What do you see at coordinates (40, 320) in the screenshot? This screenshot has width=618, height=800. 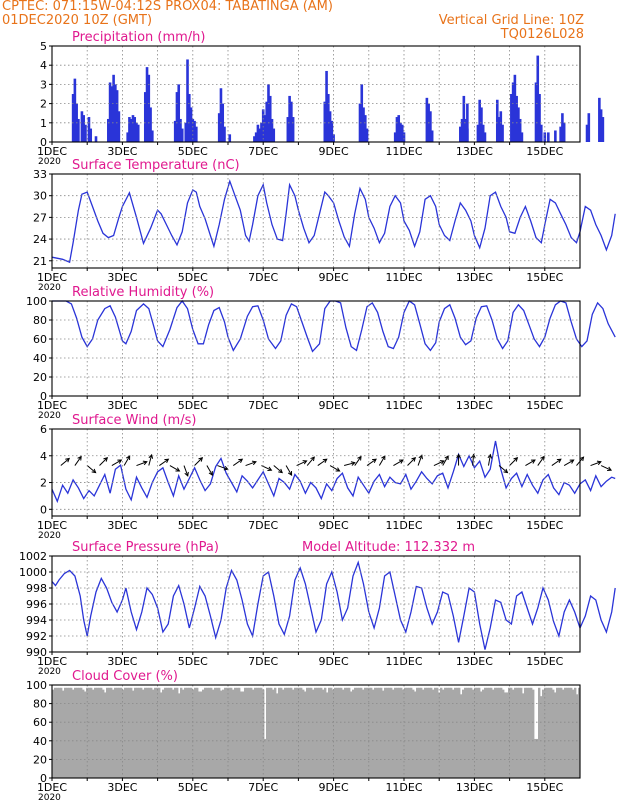 I see `y-tick-label: 80` at bounding box center [40, 320].